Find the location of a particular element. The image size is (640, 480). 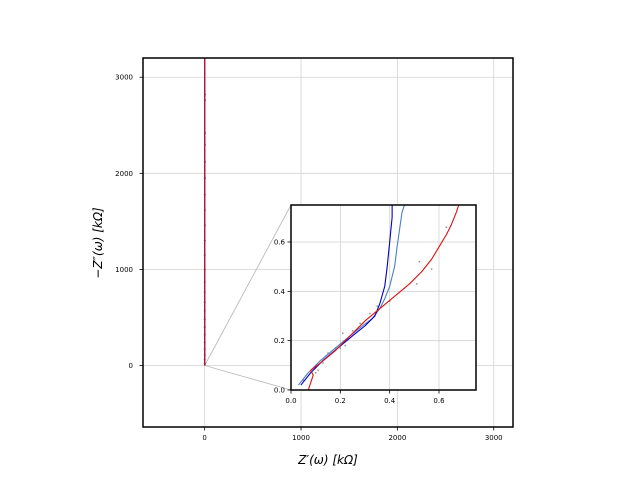

main-y-tick-label: 2000 is located at coordinates (124, 174).